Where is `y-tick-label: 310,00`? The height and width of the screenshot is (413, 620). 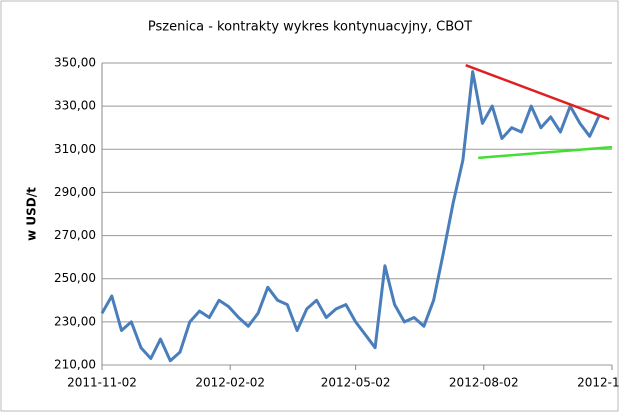 y-tick-label: 310,00 is located at coordinates (75, 149).